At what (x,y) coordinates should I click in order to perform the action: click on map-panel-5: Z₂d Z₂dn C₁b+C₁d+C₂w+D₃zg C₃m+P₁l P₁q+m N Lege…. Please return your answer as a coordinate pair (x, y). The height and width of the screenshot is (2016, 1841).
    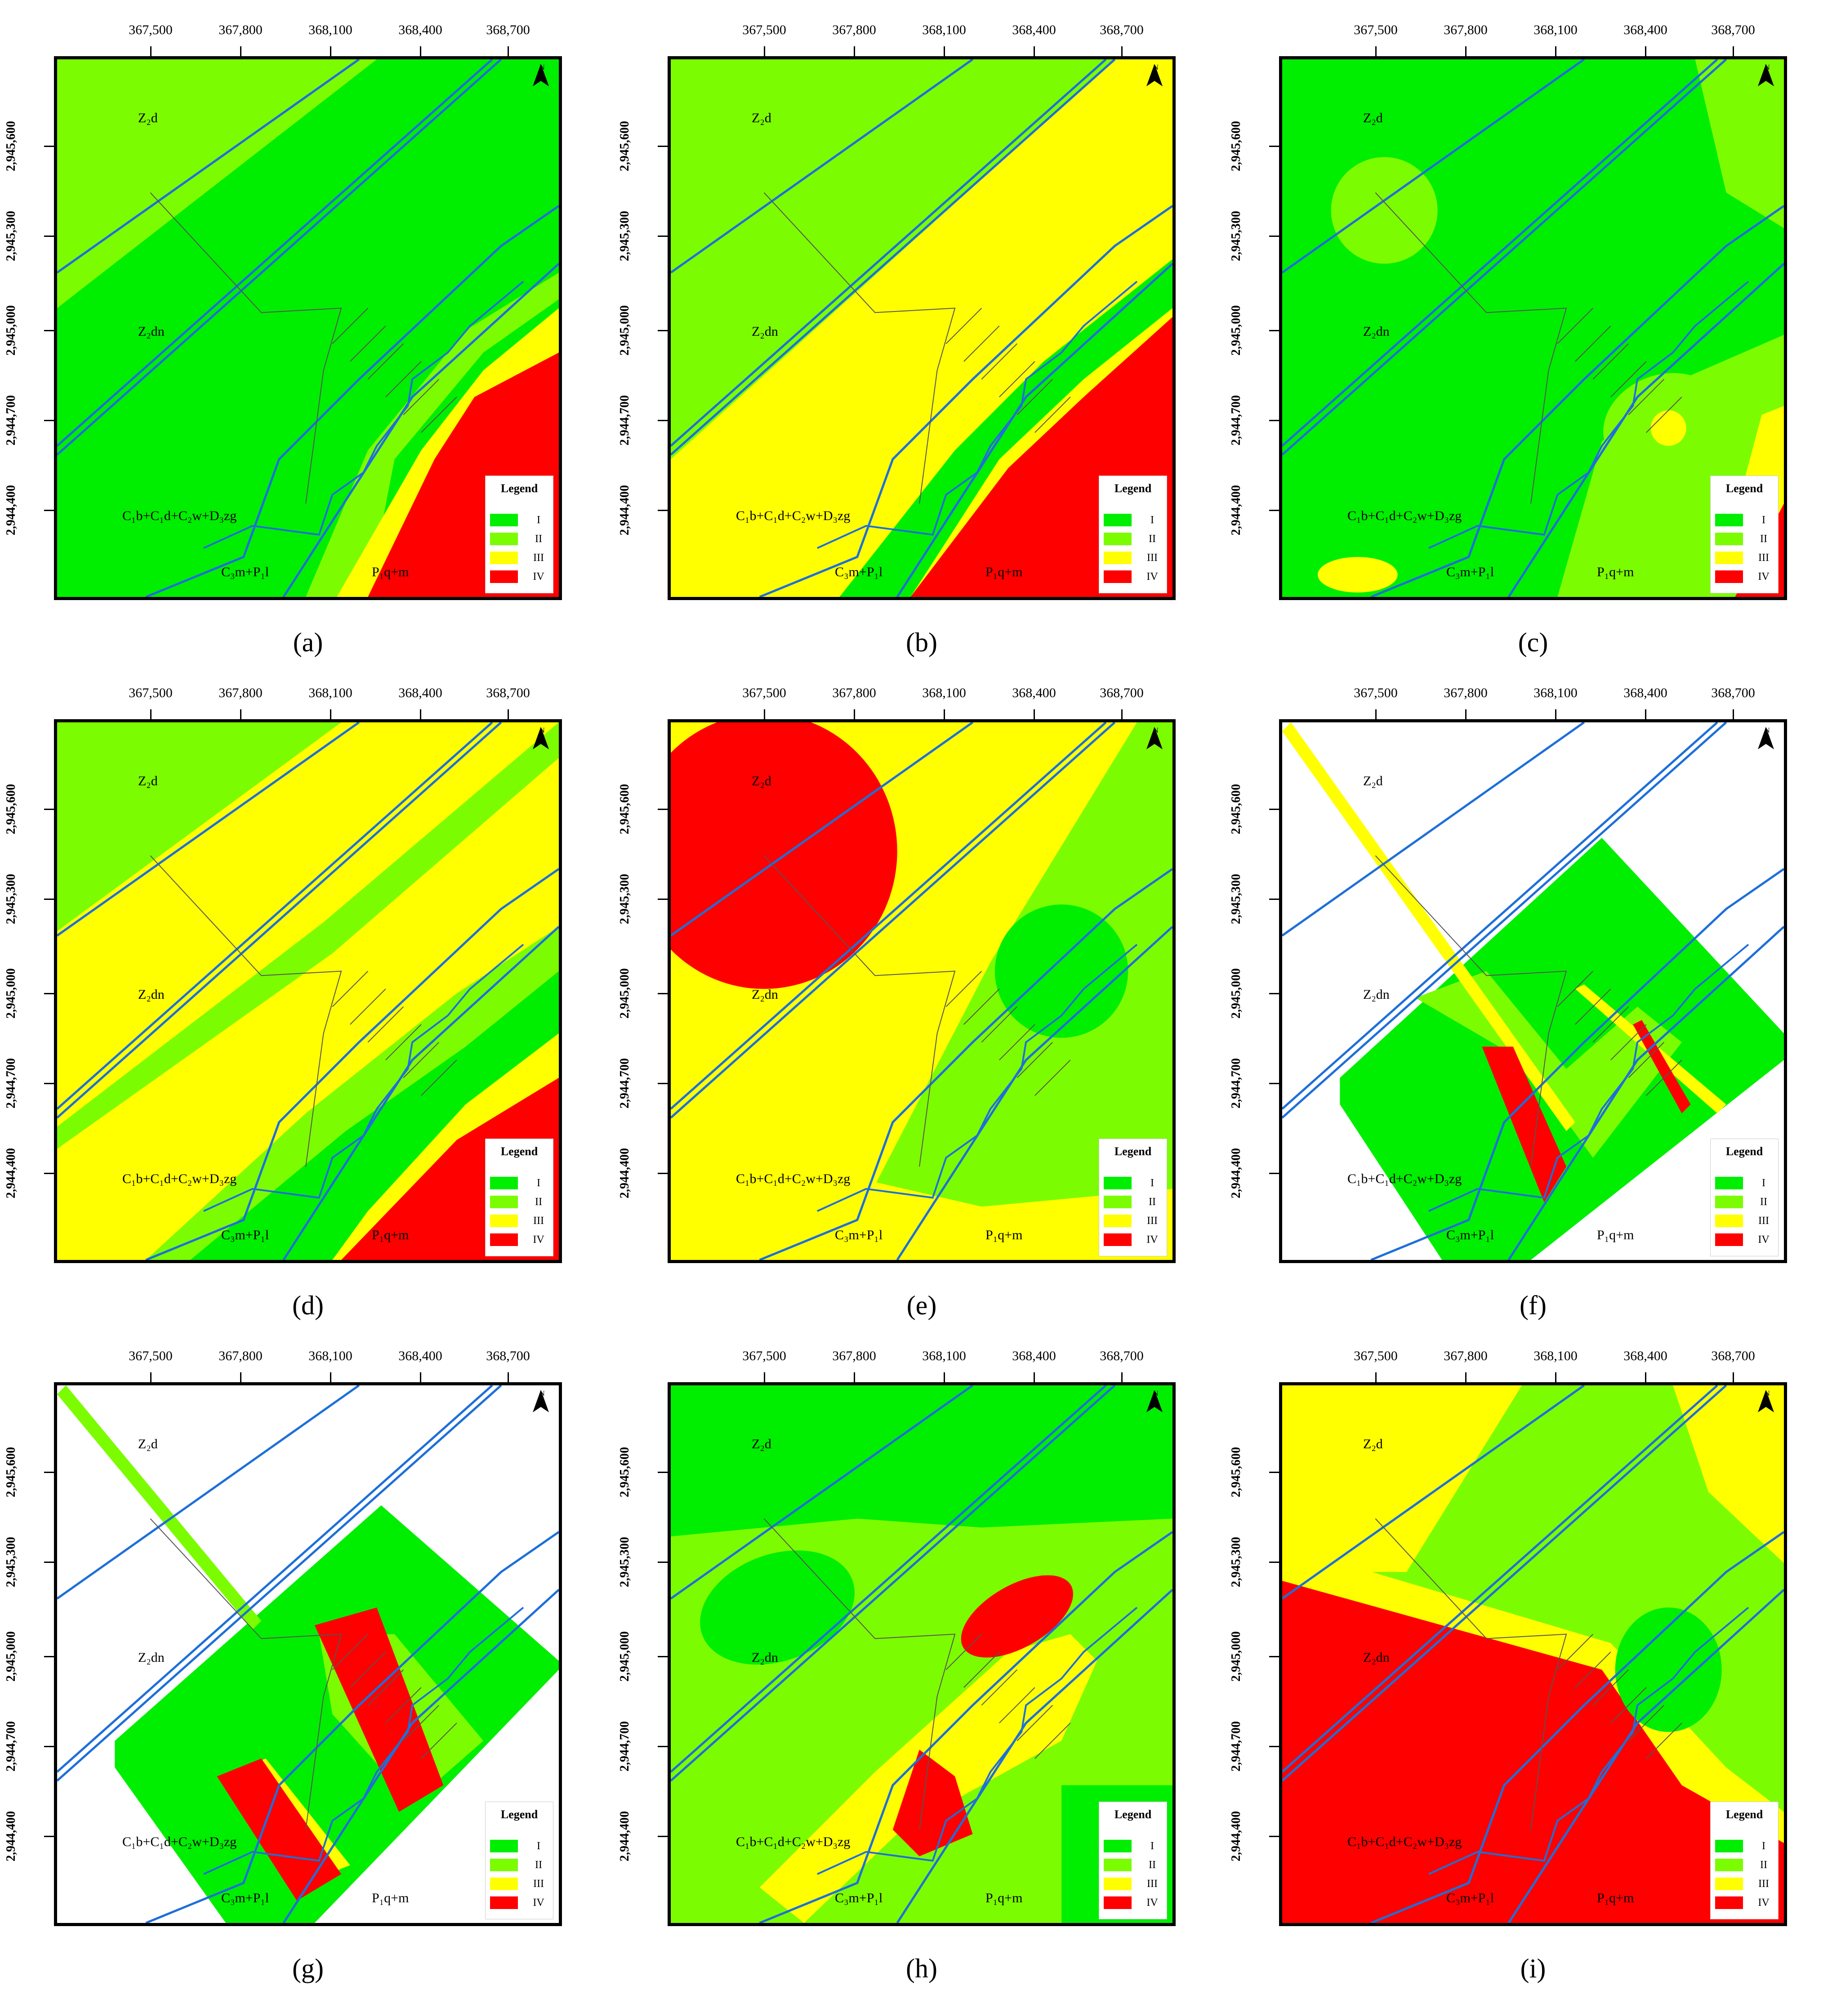
    Looking at the image, I should click on (897, 1006).